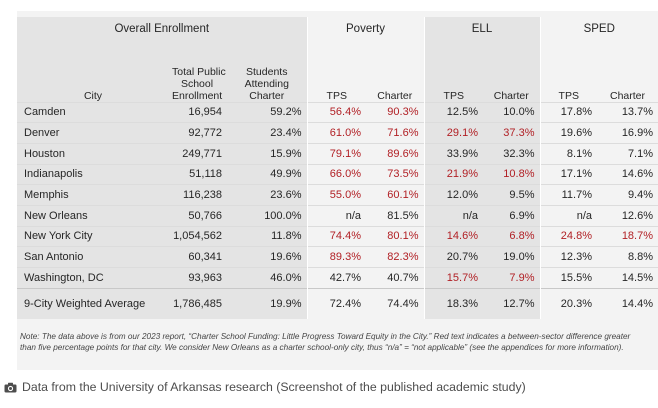 This screenshot has height=408, width=658. What do you see at coordinates (92, 174) in the screenshot?
I see `cell-city: Indianapolis` at bounding box center [92, 174].